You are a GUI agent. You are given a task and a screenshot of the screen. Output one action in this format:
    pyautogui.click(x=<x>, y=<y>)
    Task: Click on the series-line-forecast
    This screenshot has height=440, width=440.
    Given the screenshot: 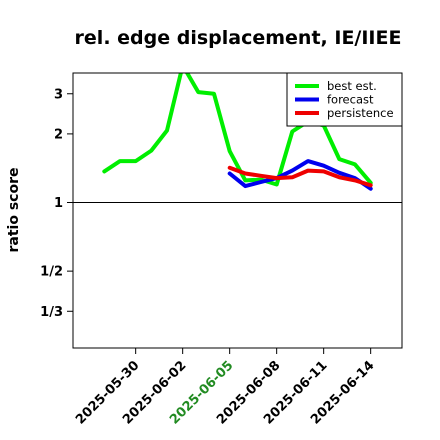 What is the action you would take?
    pyautogui.click(x=300, y=175)
    